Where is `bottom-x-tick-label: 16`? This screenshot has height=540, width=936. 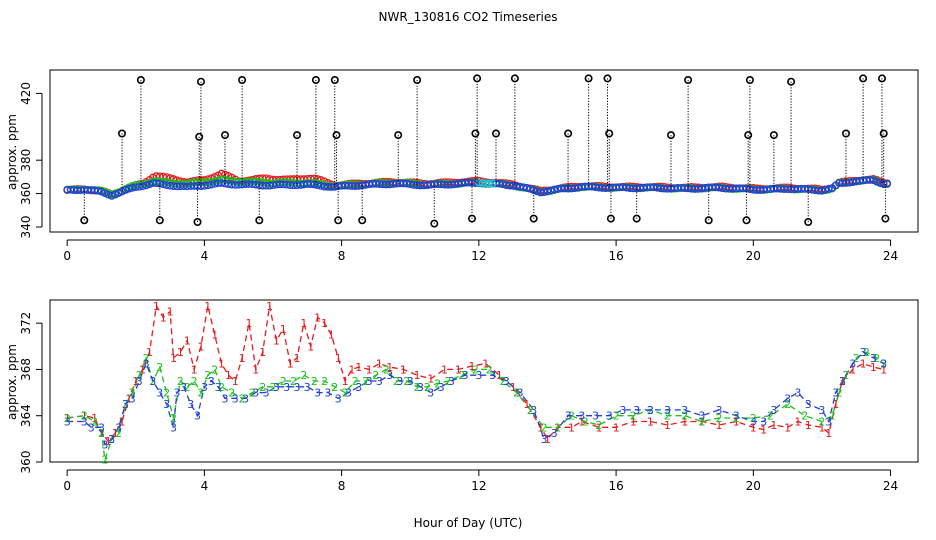 bottom-x-tick-label: 16 is located at coordinates (615, 486).